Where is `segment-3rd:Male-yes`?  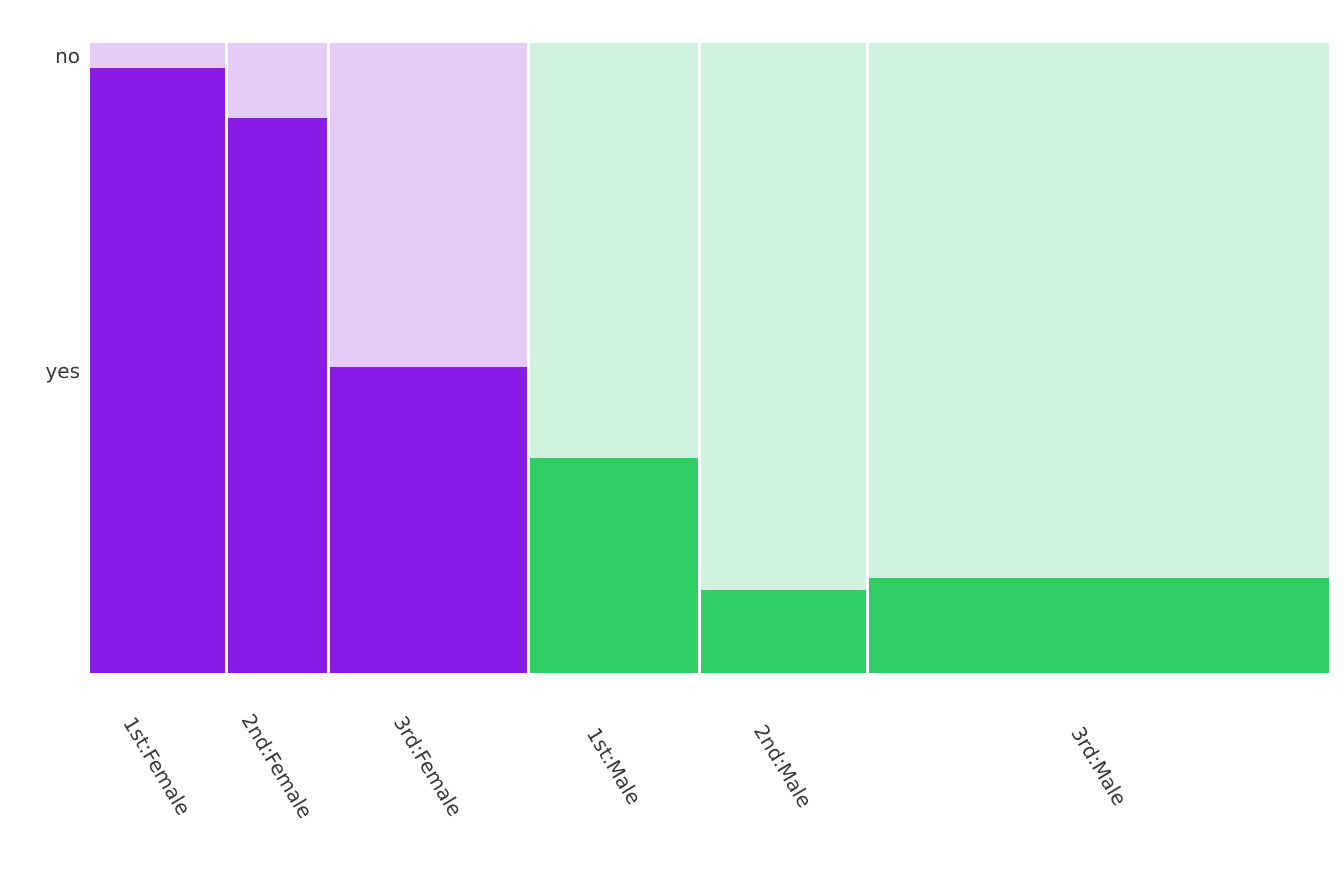 segment-3rd:Male-yes is located at coordinates (1098, 625).